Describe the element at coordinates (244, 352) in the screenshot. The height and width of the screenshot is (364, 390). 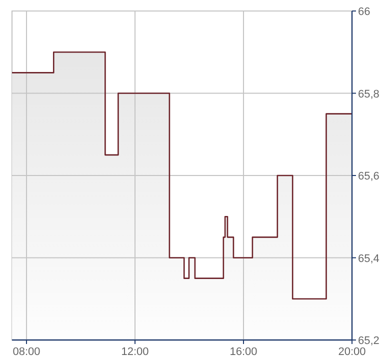
I see `x-tick-label: 16:00` at that location.